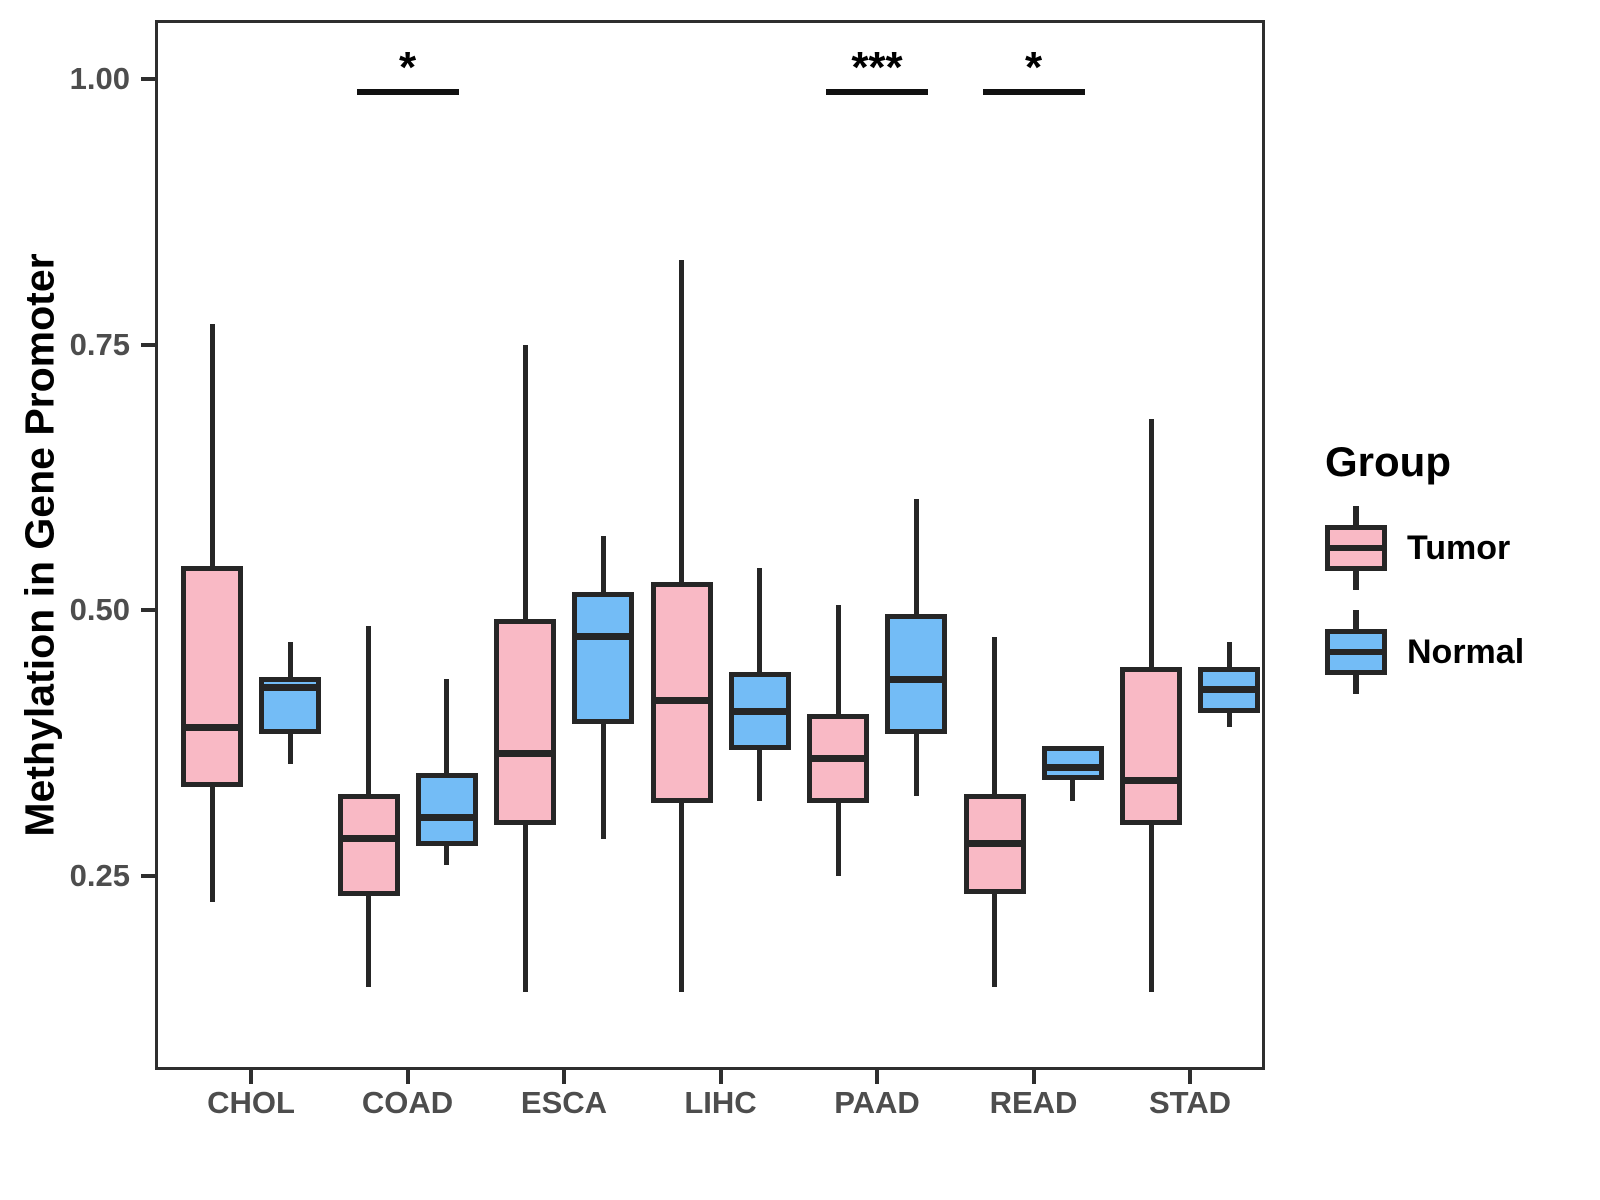 This screenshot has height=1200, width=1600. I want to click on legend-glyph-tumor-boxplot-icon, so click(1356, 548).